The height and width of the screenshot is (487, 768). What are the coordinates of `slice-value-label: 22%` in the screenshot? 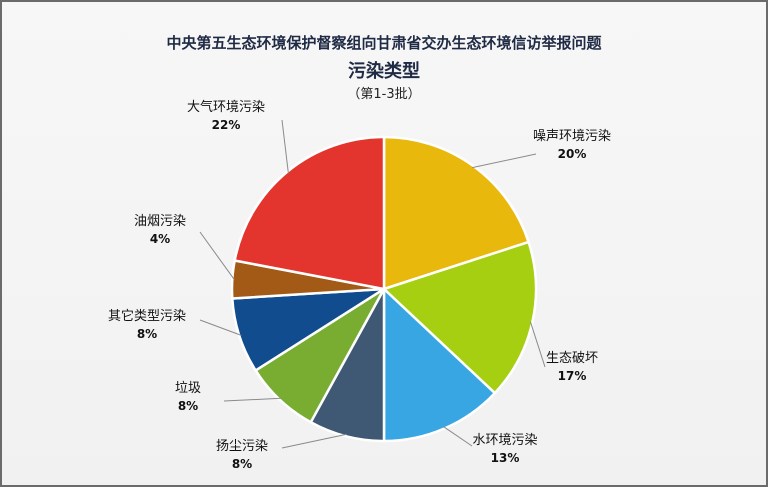 It's located at (226, 125).